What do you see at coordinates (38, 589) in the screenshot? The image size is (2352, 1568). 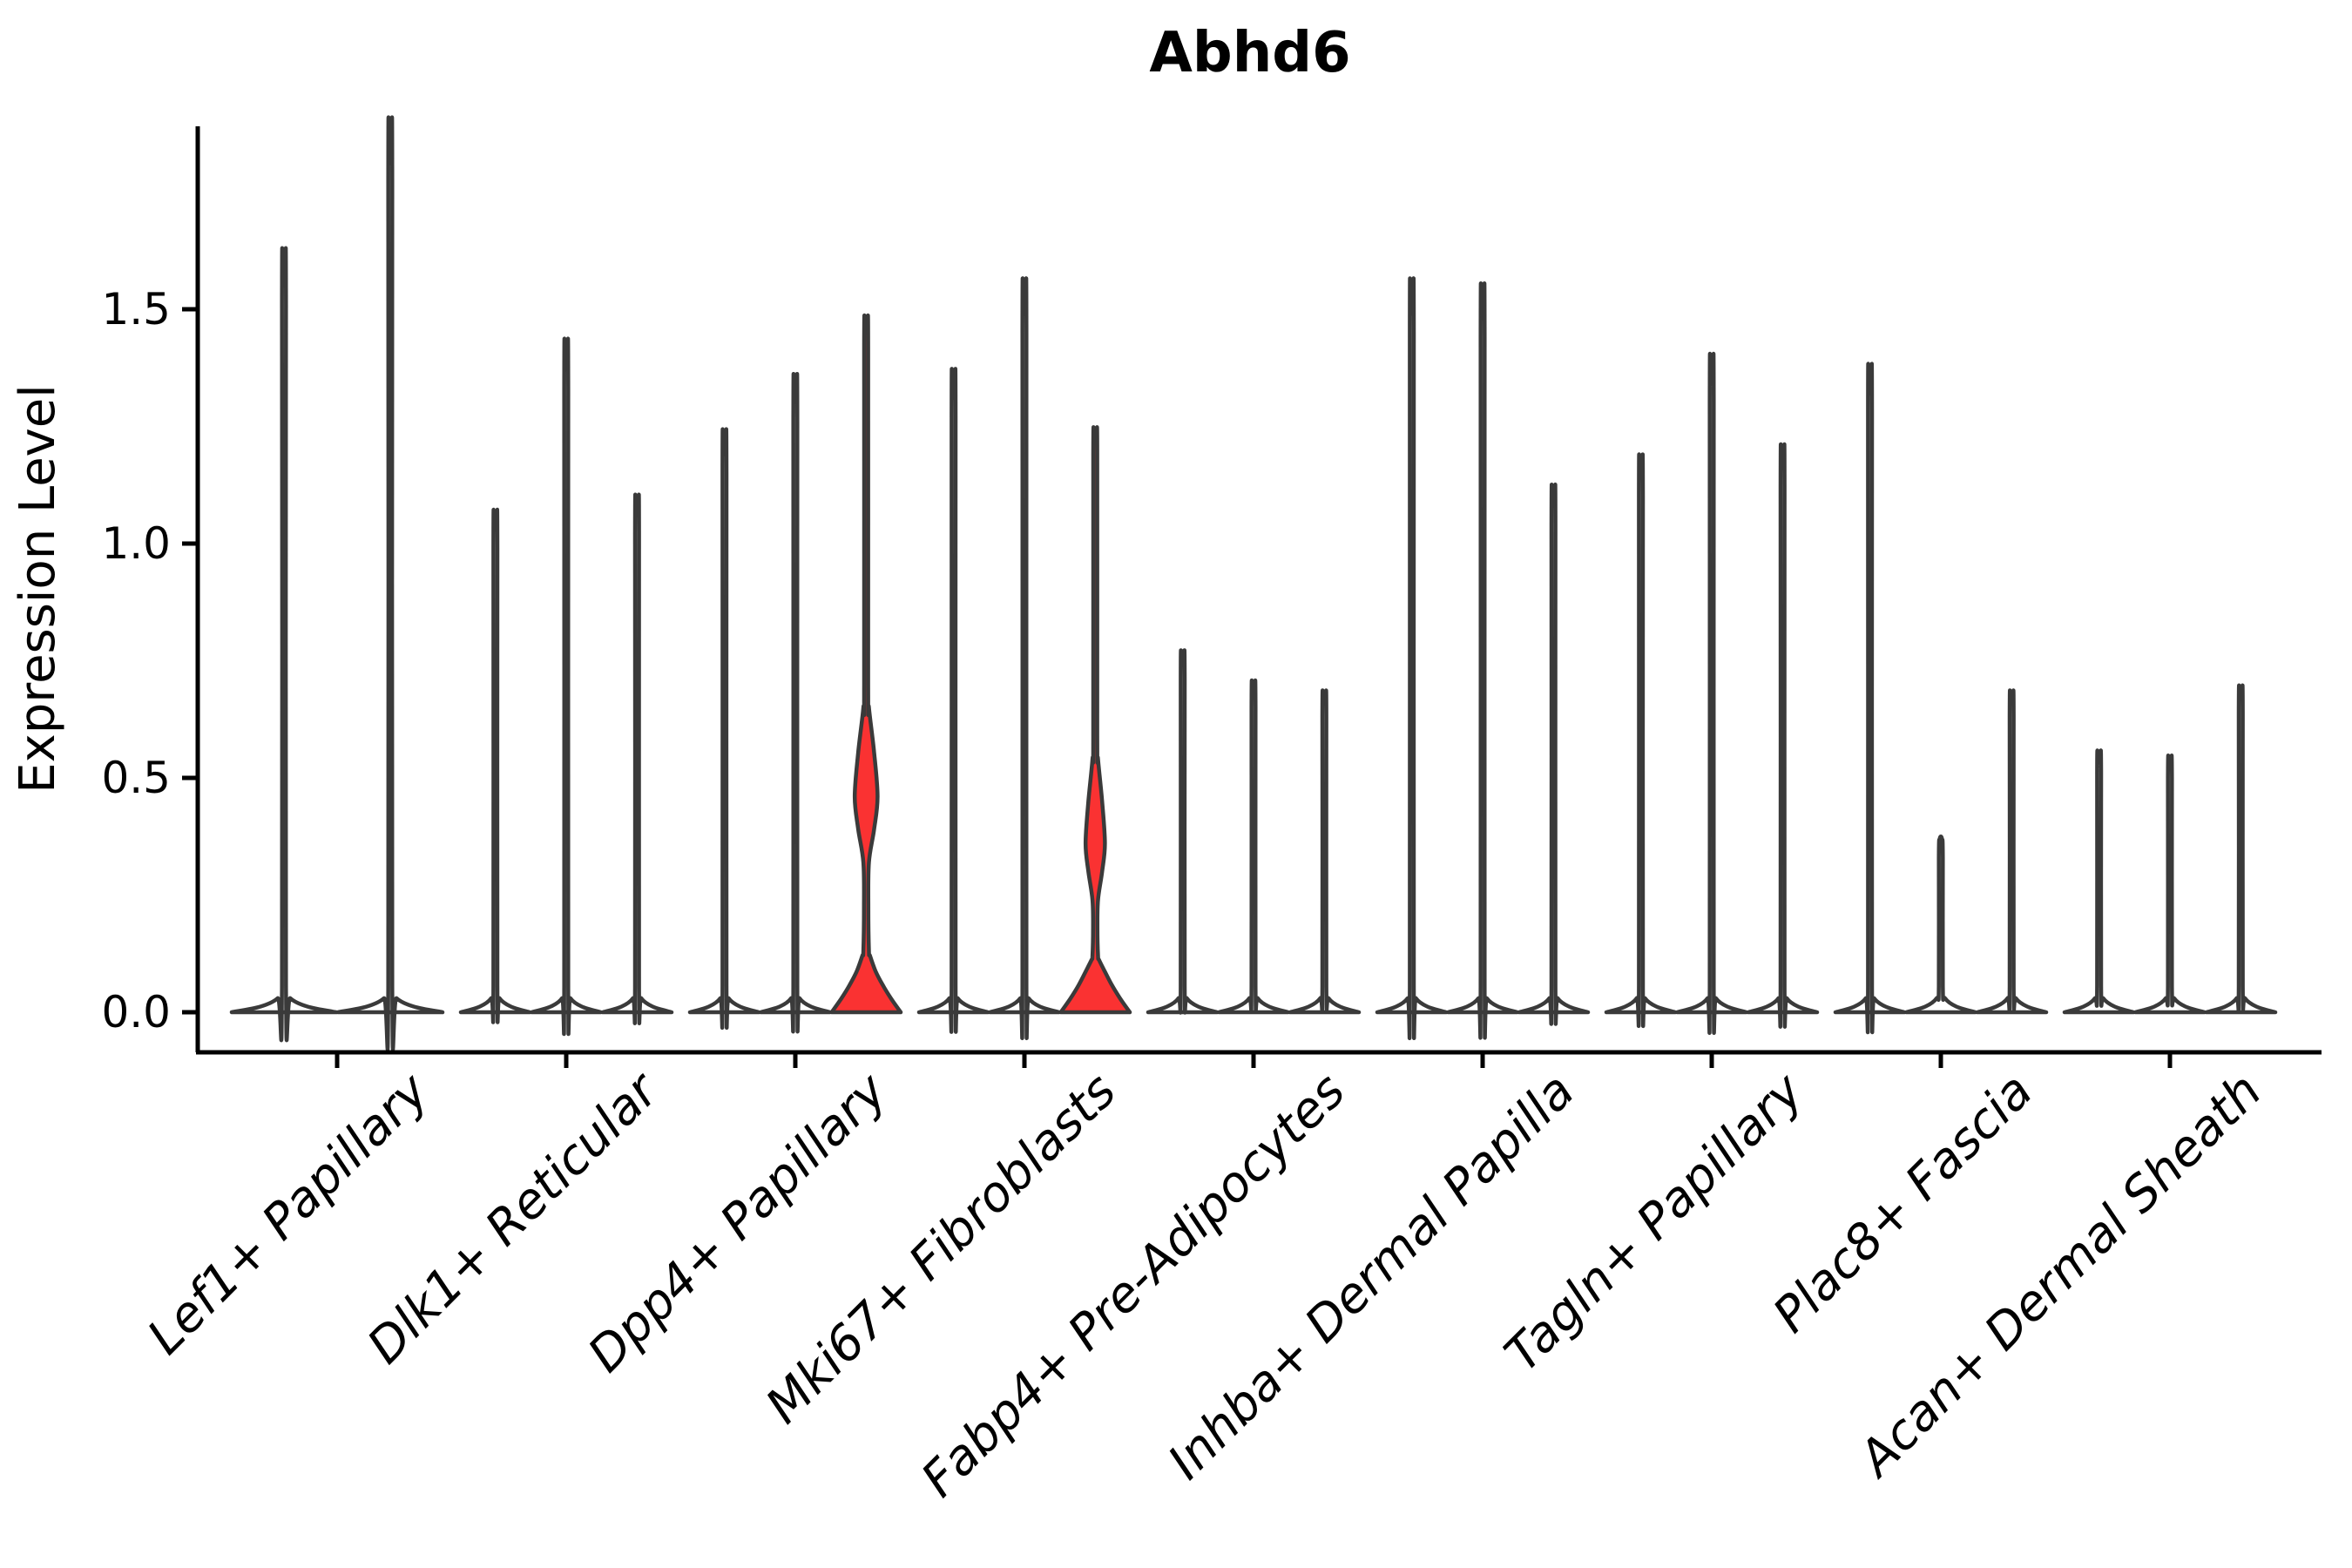 I see `y-axis-label: Expression Level` at bounding box center [38, 589].